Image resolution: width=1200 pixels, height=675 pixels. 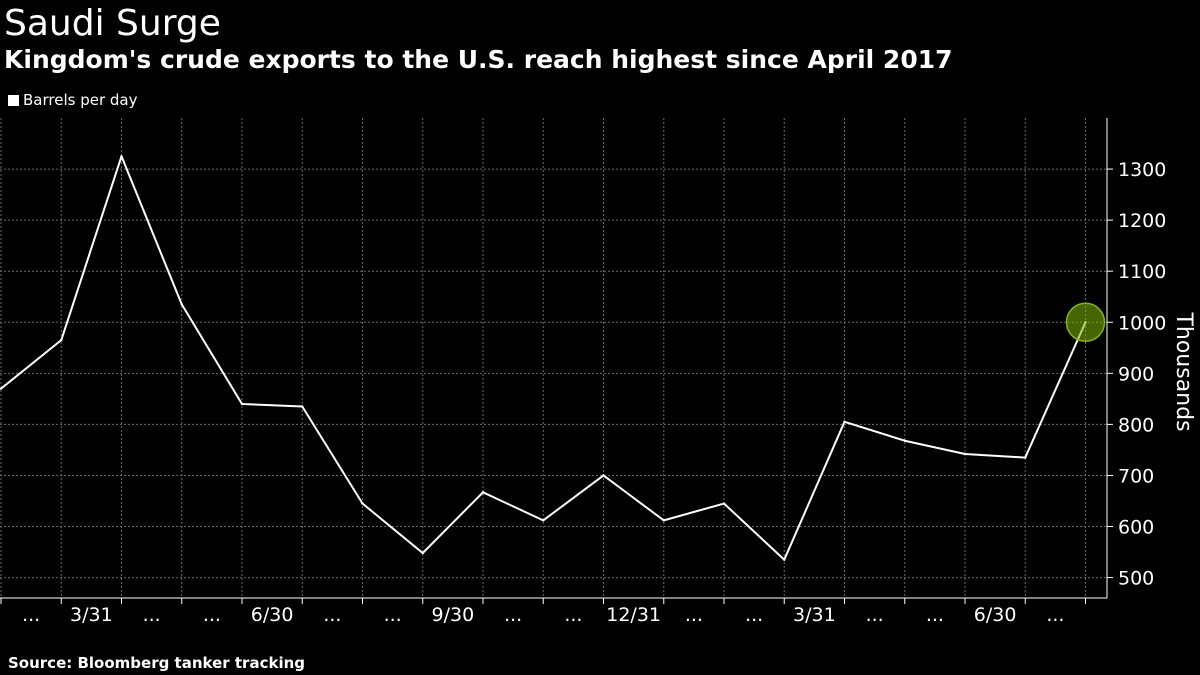 What do you see at coordinates (633, 615) in the screenshot?
I see `x-tick-label: 12/31` at bounding box center [633, 615].